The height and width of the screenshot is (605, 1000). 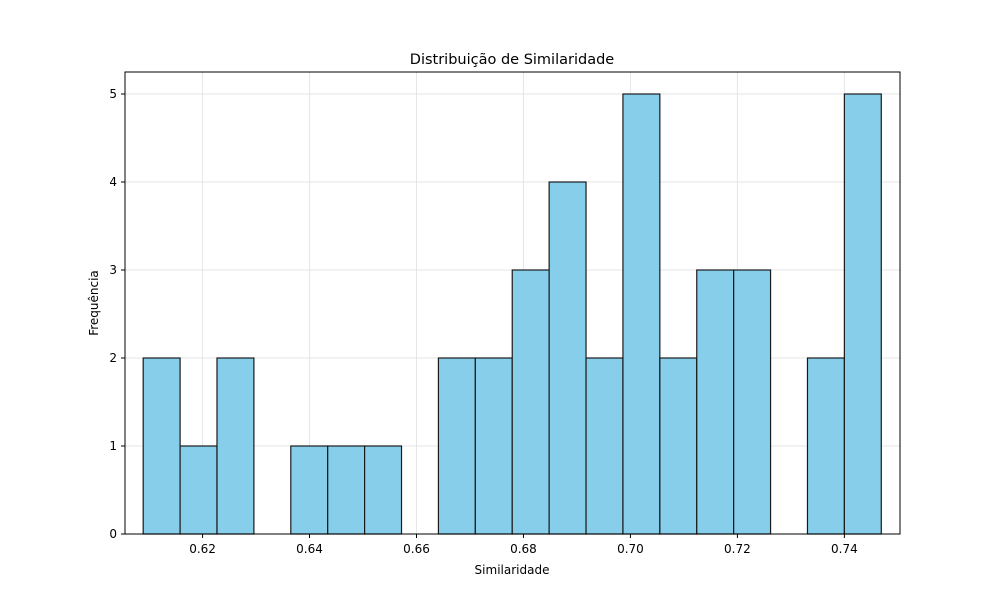 I want to click on y-tick-label: 1, so click(x=113, y=446).